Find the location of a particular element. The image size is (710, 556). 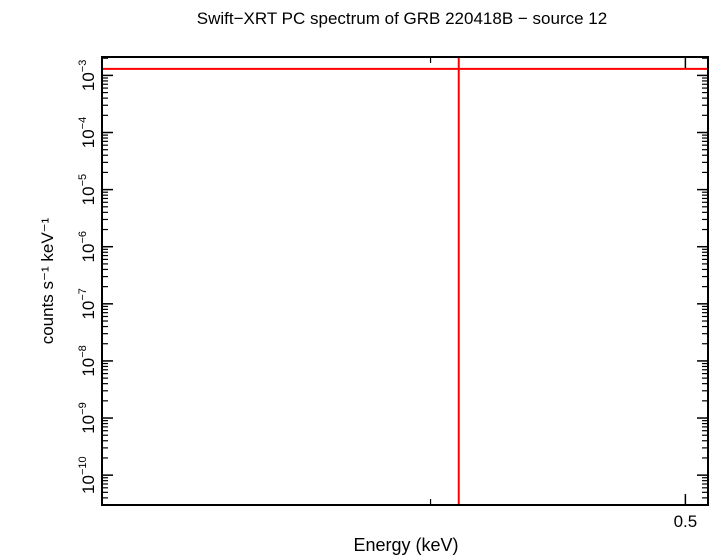

x-tick-label: 0.5 is located at coordinates (686, 521).